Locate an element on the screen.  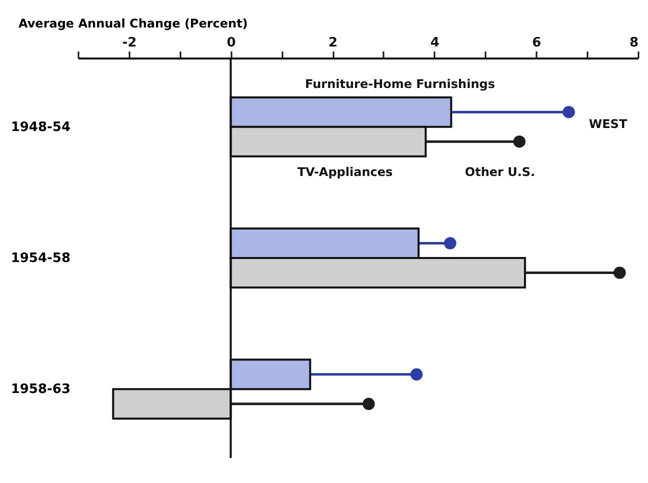
x-tick-label: 8 is located at coordinates (633, 43).